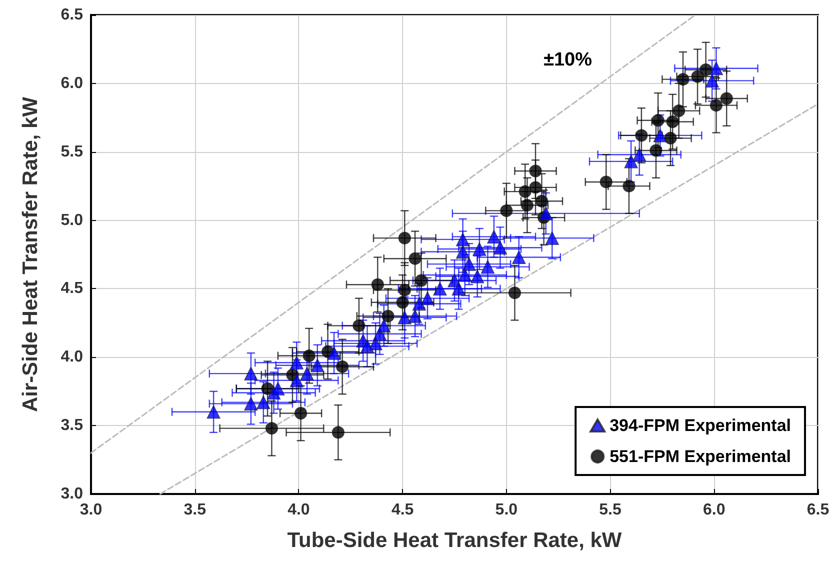  What do you see at coordinates (714, 510) in the screenshot?
I see `x-tick-label: 6.0` at bounding box center [714, 510].